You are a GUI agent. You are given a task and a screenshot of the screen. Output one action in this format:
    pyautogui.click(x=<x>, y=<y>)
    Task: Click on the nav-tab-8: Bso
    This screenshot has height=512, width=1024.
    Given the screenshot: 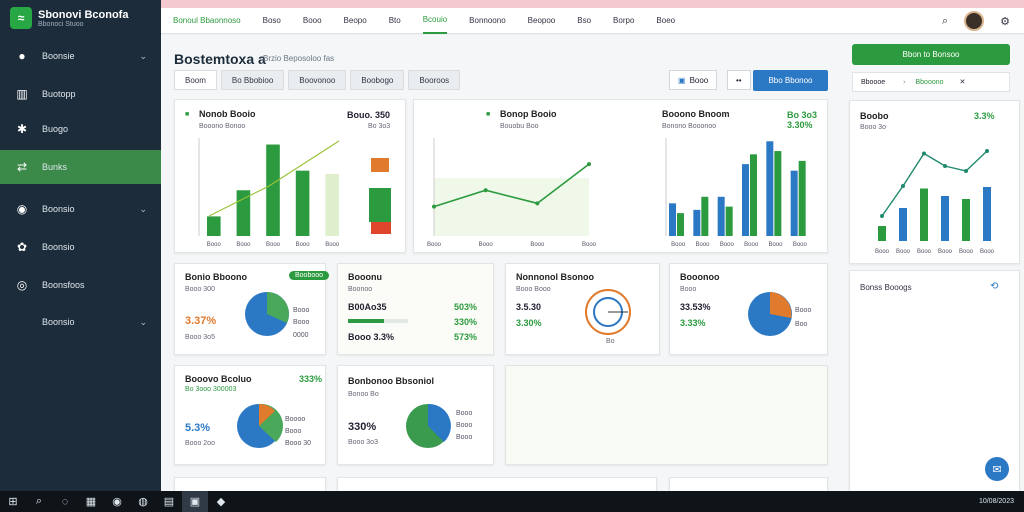 What is the action you would take?
    pyautogui.click(x=584, y=20)
    